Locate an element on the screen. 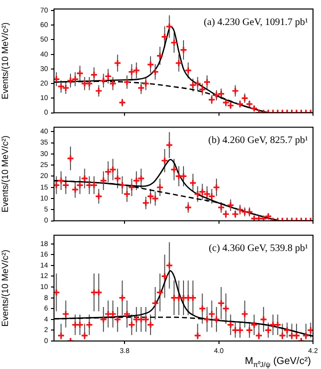 This screenshot has height=369, width=321. annotation: (c) 4.360 GeV, 539.8 pb¹ is located at coordinates (258, 248).